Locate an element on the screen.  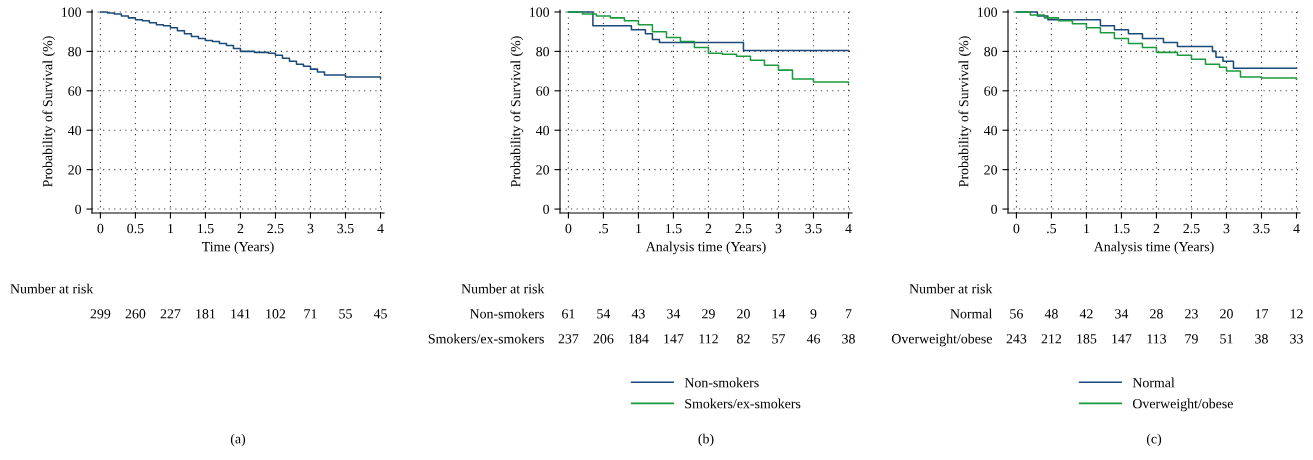
text: 243 is located at coordinates (1016, 339).